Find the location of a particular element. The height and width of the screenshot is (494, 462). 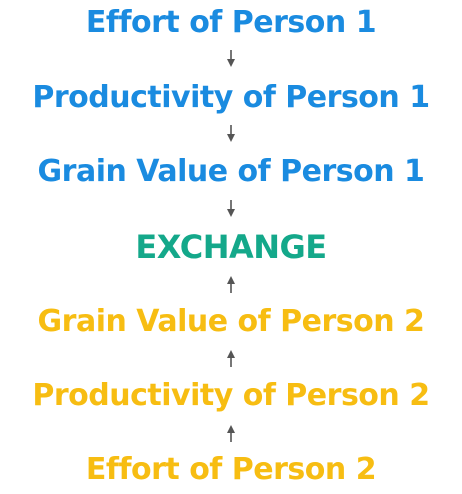

node-grain-value-person-2: Grain Value of Person 2 is located at coordinates (231, 321).